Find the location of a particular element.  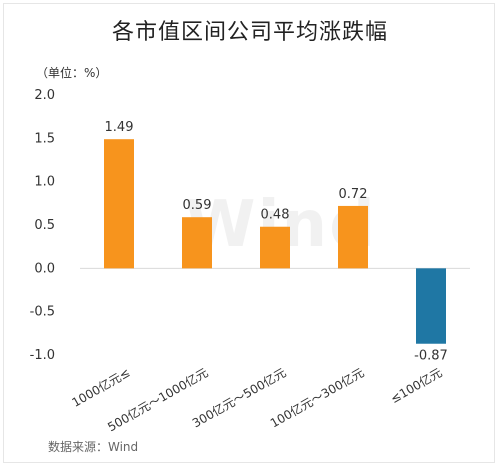

source-label: 数据来源：Wind is located at coordinates (93, 447).